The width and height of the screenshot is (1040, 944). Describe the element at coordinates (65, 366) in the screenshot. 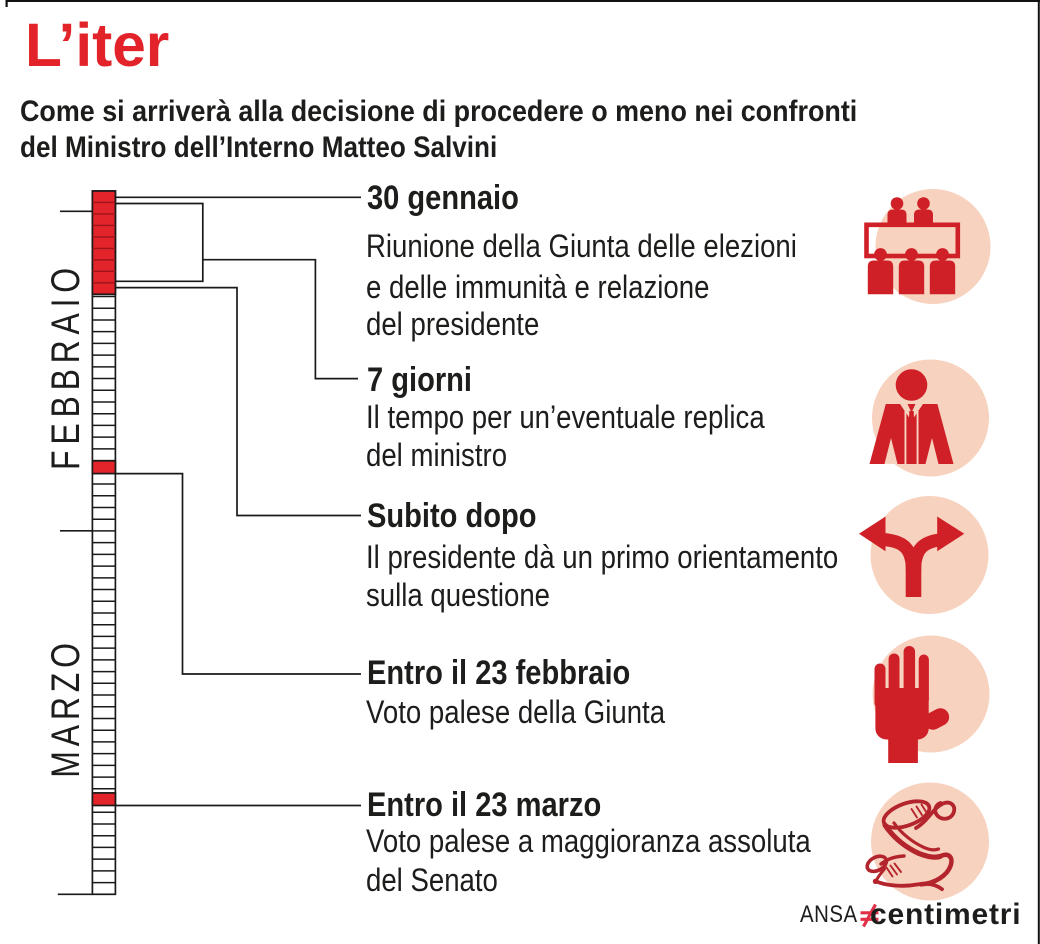

I see `svg-text: FEBBRAIO` at that location.